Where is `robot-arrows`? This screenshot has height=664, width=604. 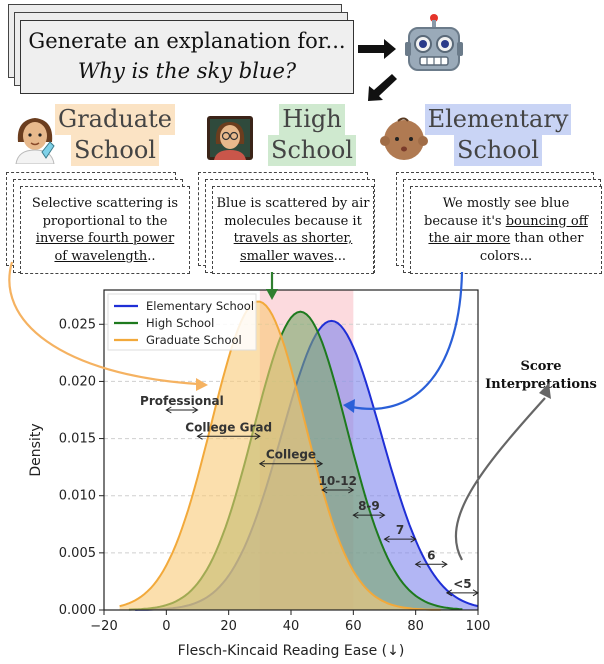
robot-arrows is located at coordinates (377, 70).